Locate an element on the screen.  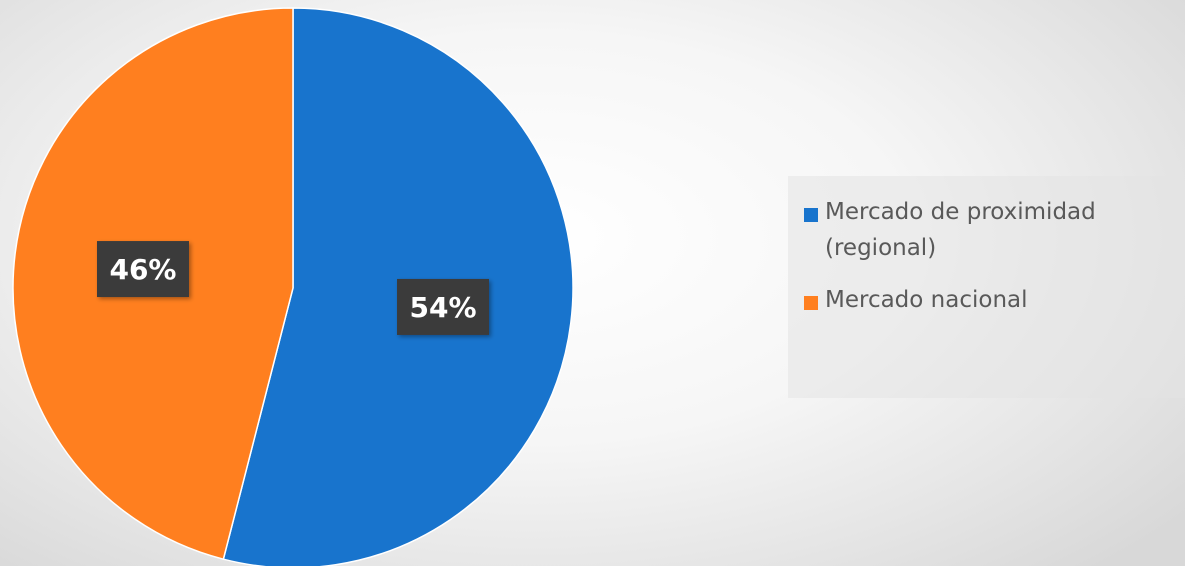
data-label-mercado-de-proximidad: 54% is located at coordinates (443, 307).